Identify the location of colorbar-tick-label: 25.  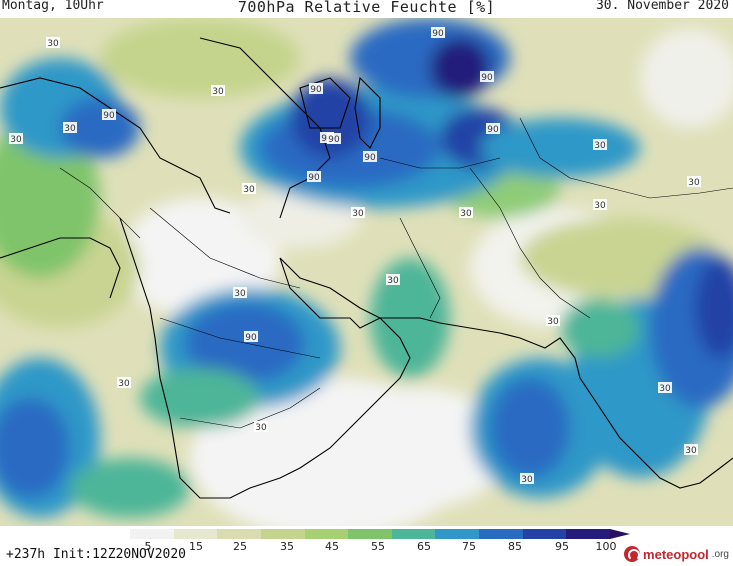
(240, 546).